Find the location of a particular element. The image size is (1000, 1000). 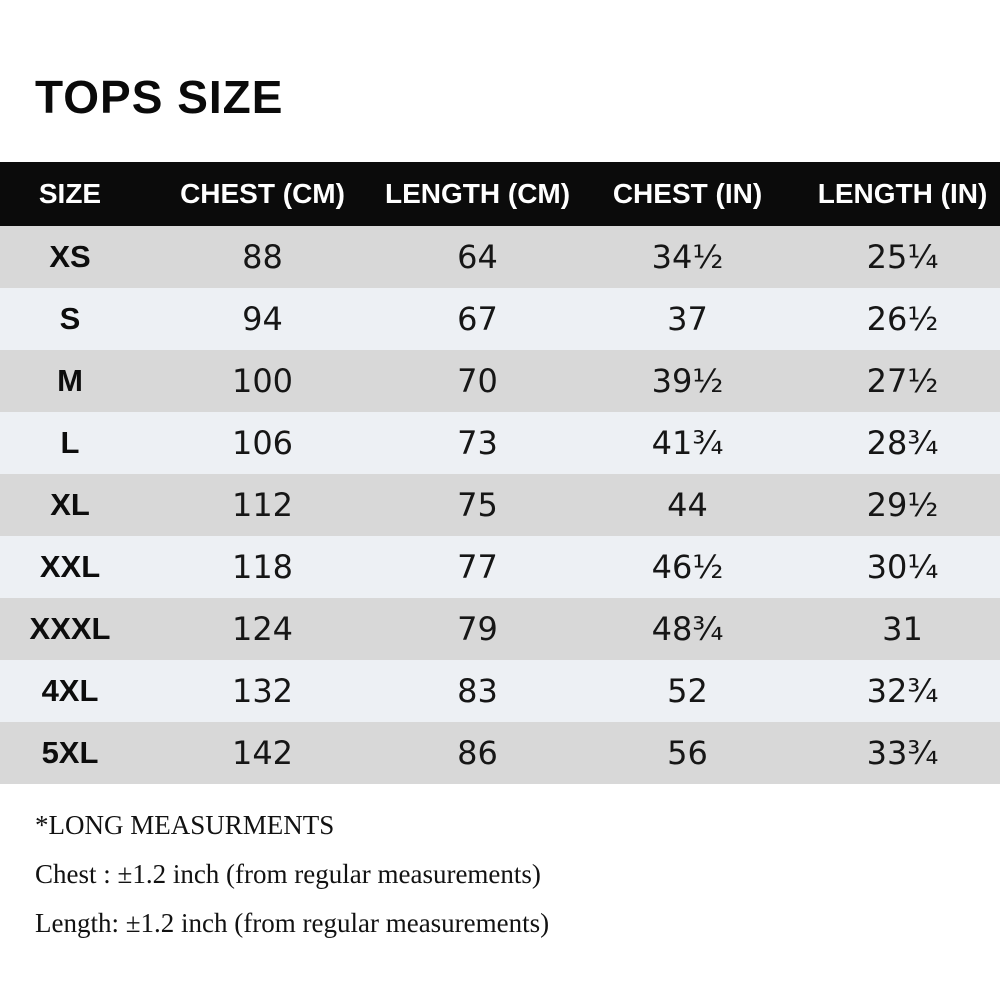

table-cell: 5XL is located at coordinates (70, 752).